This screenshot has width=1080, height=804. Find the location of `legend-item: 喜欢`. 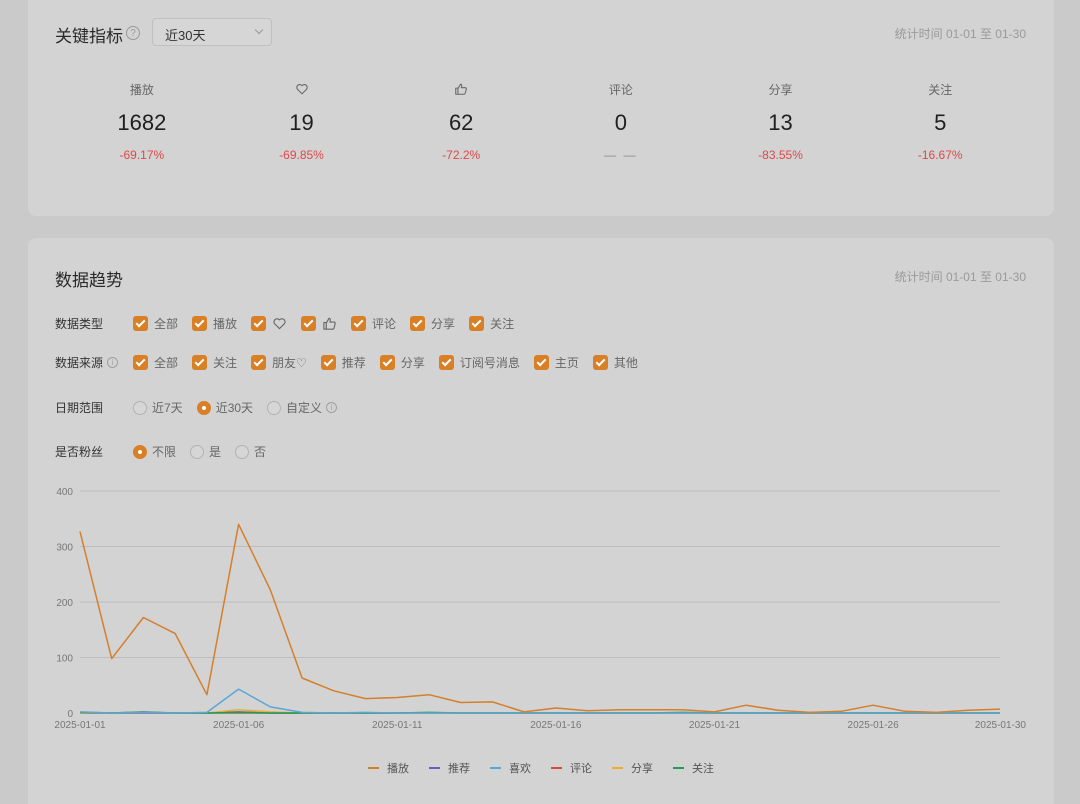

legend-item: 喜欢 is located at coordinates (510, 768).